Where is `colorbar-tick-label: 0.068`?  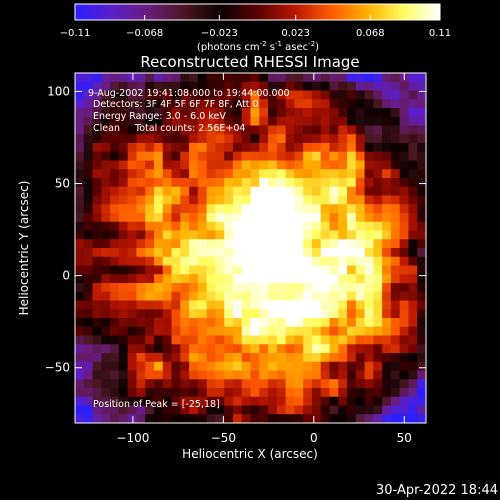
colorbar-tick-label: 0.068 is located at coordinates (370, 33).